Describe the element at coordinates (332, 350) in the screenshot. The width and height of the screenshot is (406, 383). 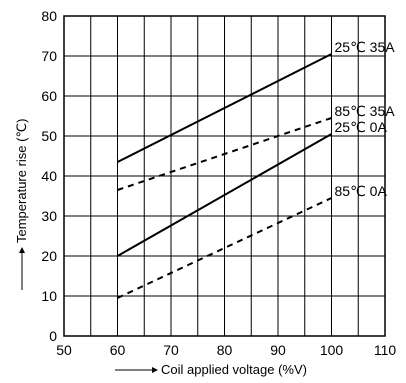
I see `x-tick-label: 100` at that location.